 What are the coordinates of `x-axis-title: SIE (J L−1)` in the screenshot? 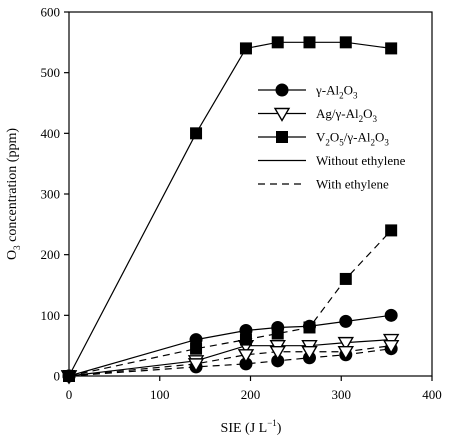 It's located at (251, 427).